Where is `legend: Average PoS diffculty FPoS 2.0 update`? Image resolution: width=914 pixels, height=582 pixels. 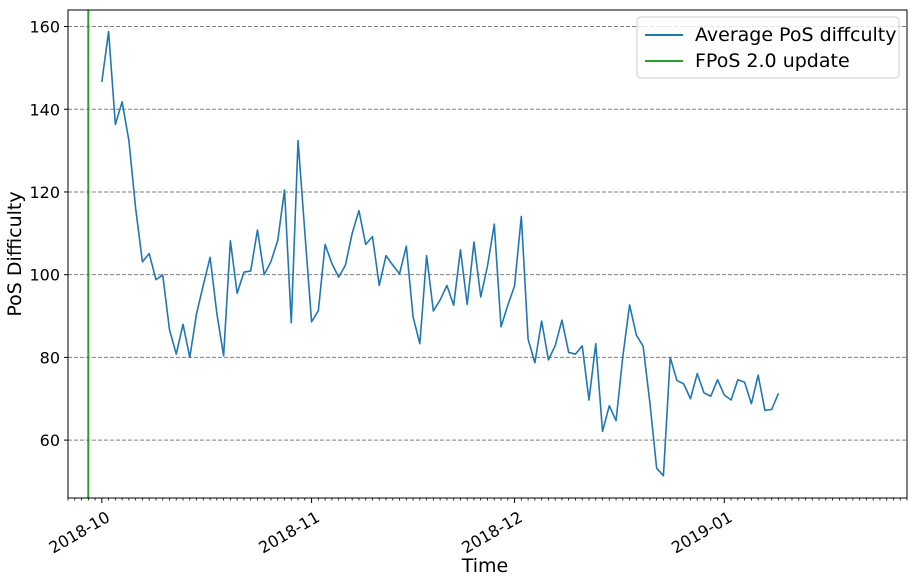
legend: Average PoS diffculty FPoS 2.0 update is located at coordinates (768, 47).